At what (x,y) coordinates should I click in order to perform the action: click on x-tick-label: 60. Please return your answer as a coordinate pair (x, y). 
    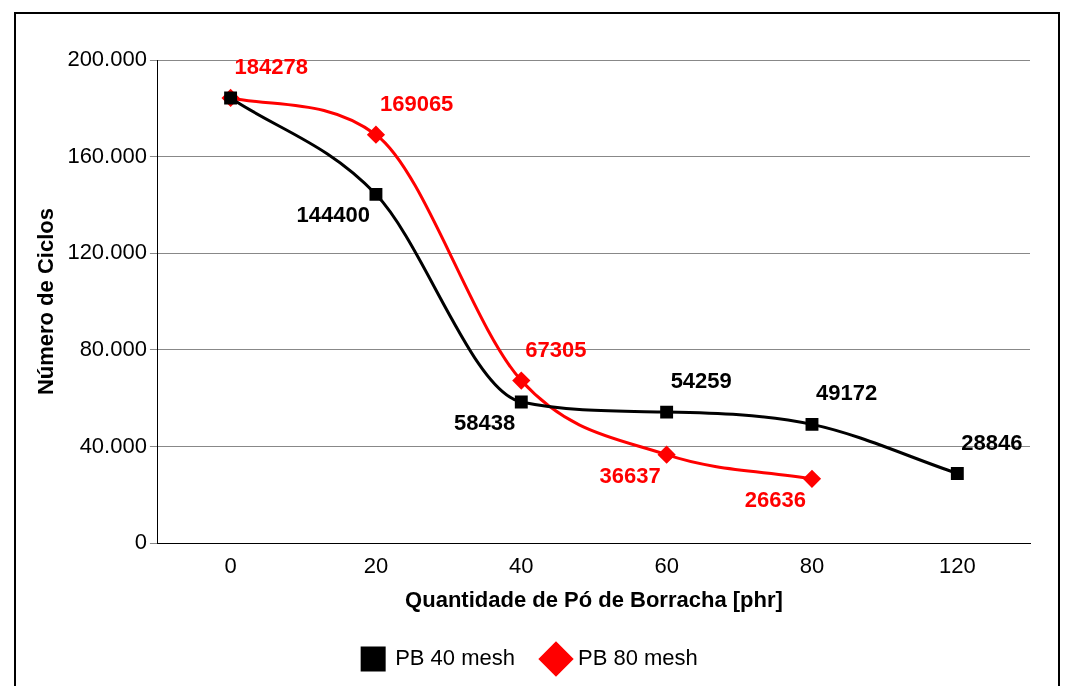
    Looking at the image, I should click on (666, 566).